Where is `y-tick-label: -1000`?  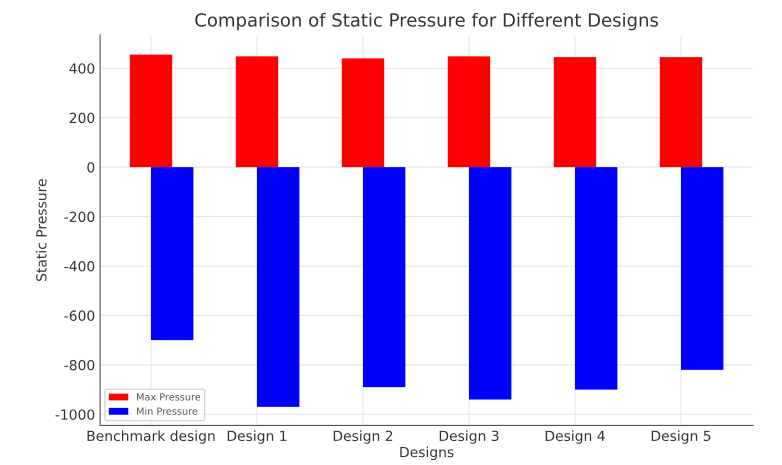 y-tick-label: -1000 is located at coordinates (75, 414).